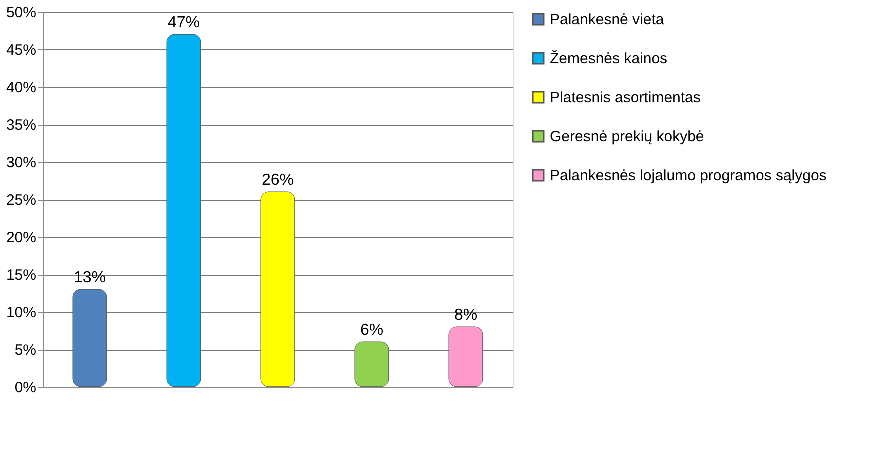  What do you see at coordinates (466, 315) in the screenshot?
I see `data-label: 8%` at bounding box center [466, 315].